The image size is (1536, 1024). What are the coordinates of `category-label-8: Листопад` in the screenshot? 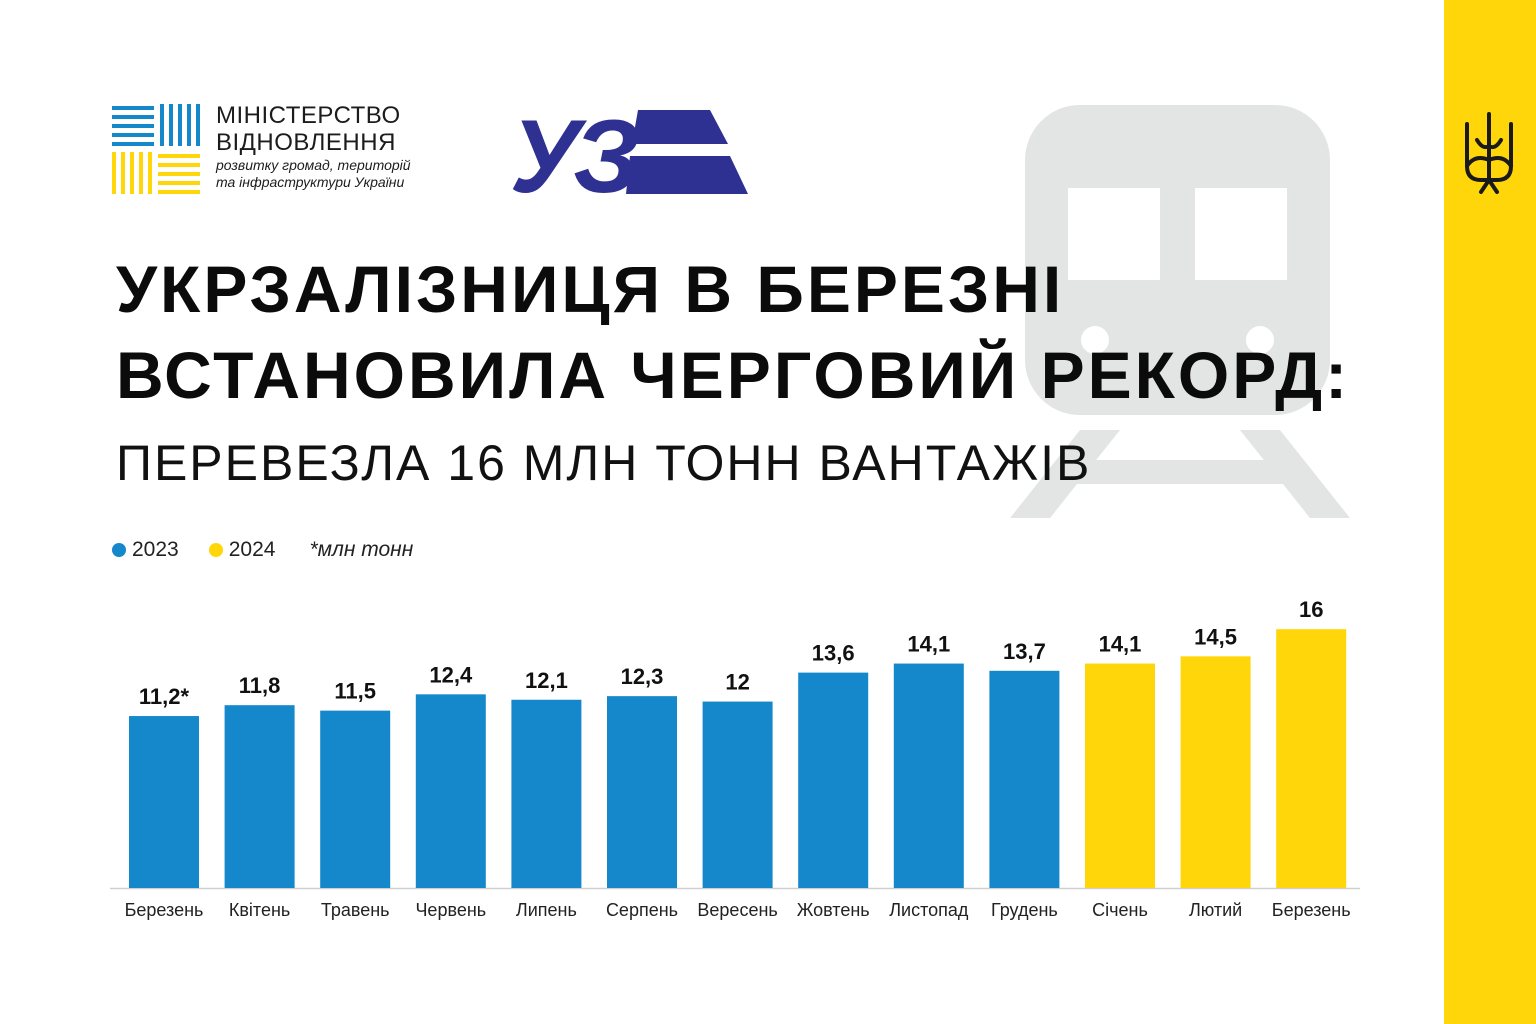 It's located at (929, 910).